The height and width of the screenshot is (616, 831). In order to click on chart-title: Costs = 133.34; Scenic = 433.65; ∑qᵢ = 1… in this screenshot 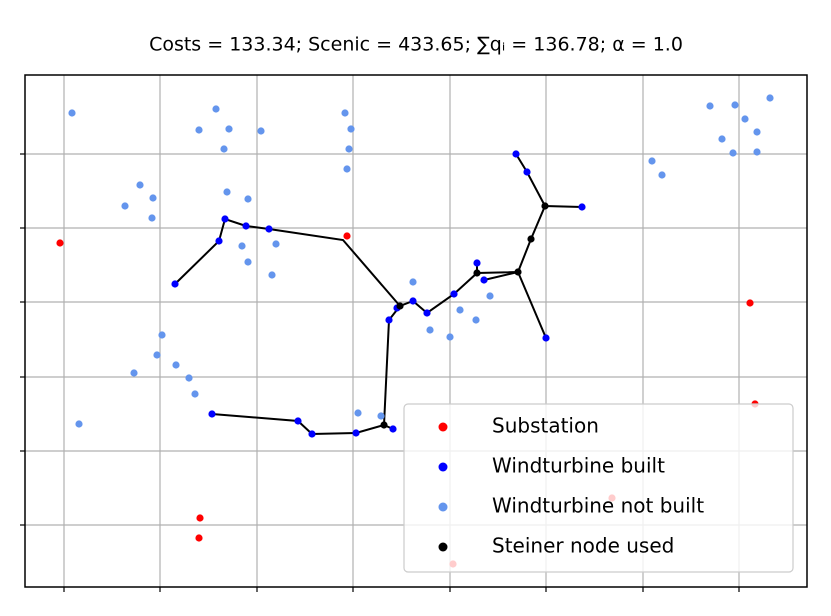, I will do `click(416, 45)`.